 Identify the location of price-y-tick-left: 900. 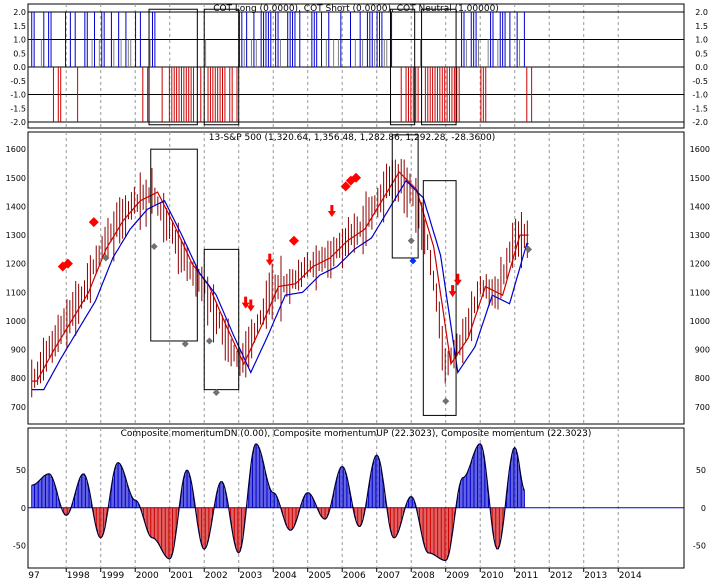
(18, 350).